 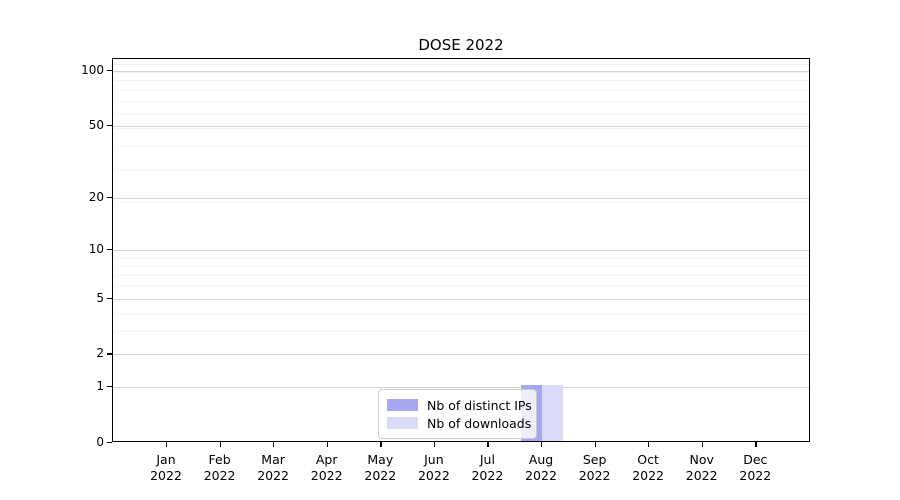 What do you see at coordinates (648, 467) in the screenshot?
I see `x-tick-label: Oct 2022` at bounding box center [648, 467].